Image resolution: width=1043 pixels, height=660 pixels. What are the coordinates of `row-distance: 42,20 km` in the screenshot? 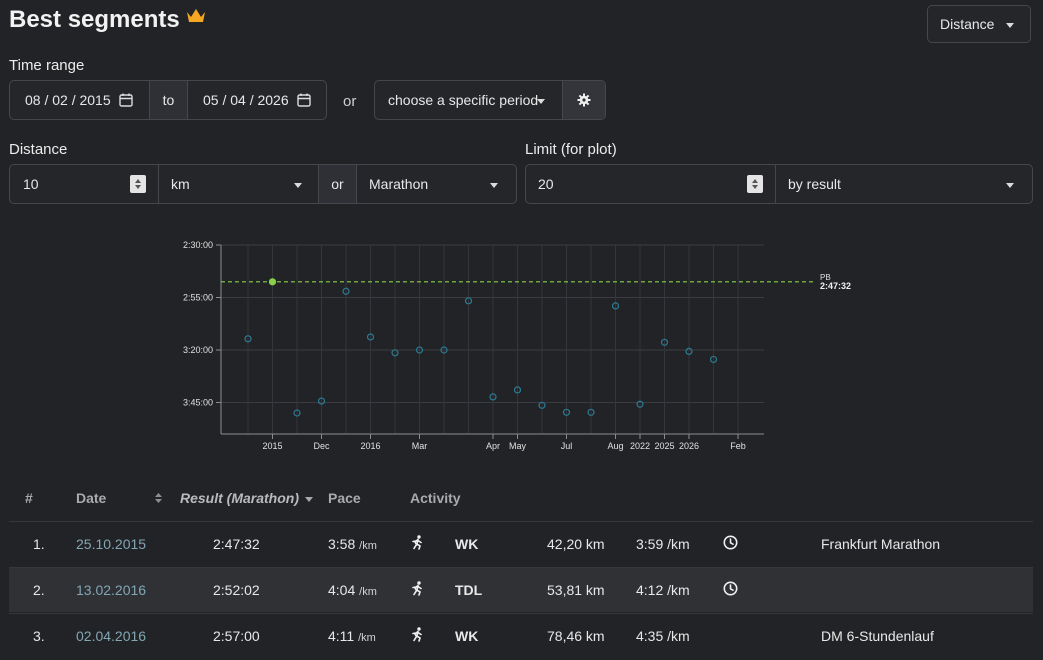 It's located at (576, 544).